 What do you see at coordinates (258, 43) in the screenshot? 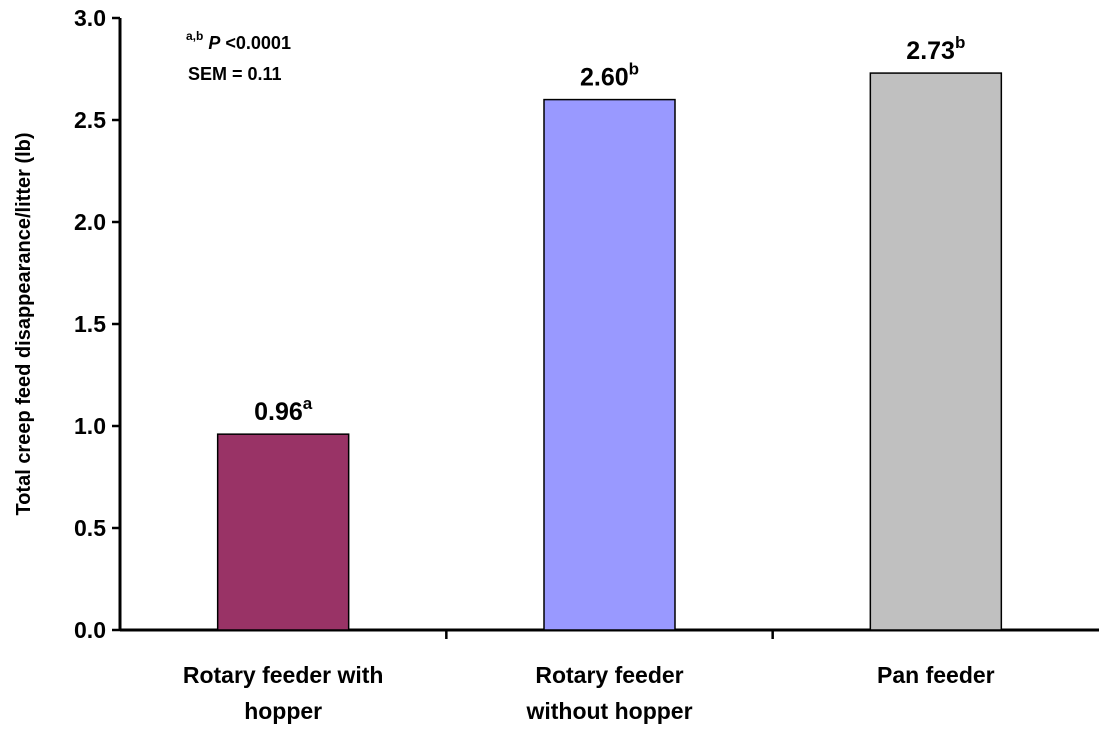
I see `significance-value: <0.0001` at bounding box center [258, 43].